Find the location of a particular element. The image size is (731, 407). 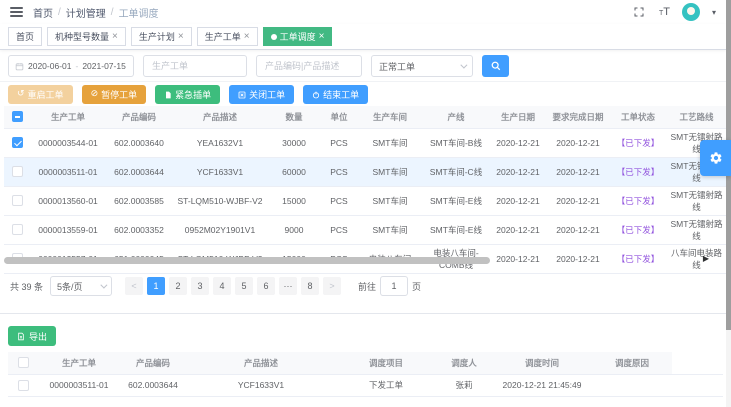

total-count: 共 39 条 is located at coordinates (27, 286).